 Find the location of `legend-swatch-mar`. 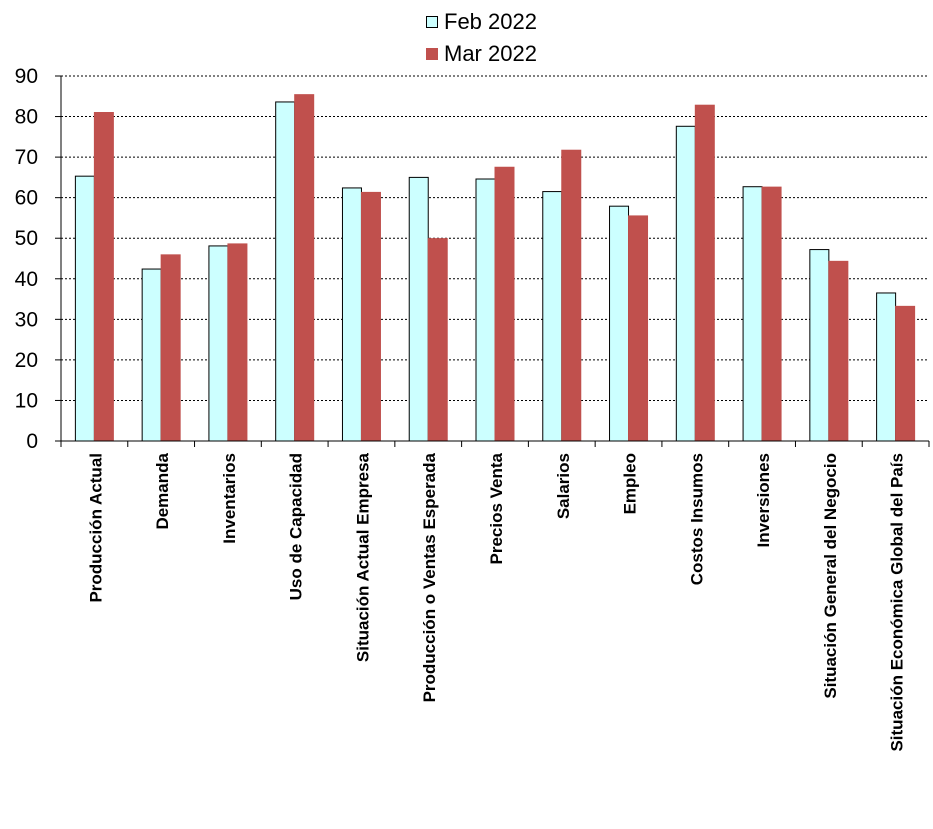

legend-swatch-mar is located at coordinates (432, 54).